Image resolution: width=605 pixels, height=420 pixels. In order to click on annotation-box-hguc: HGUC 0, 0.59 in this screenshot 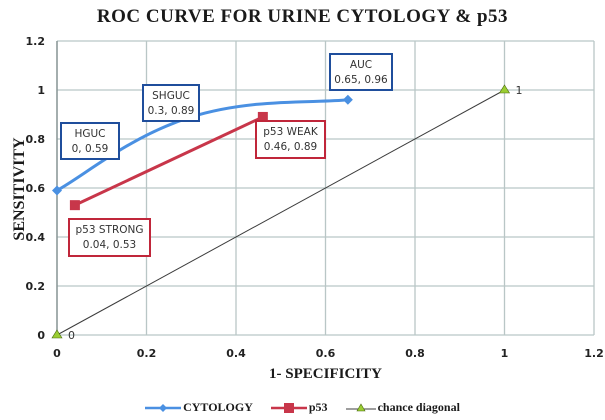, I will do `click(90, 141)`.